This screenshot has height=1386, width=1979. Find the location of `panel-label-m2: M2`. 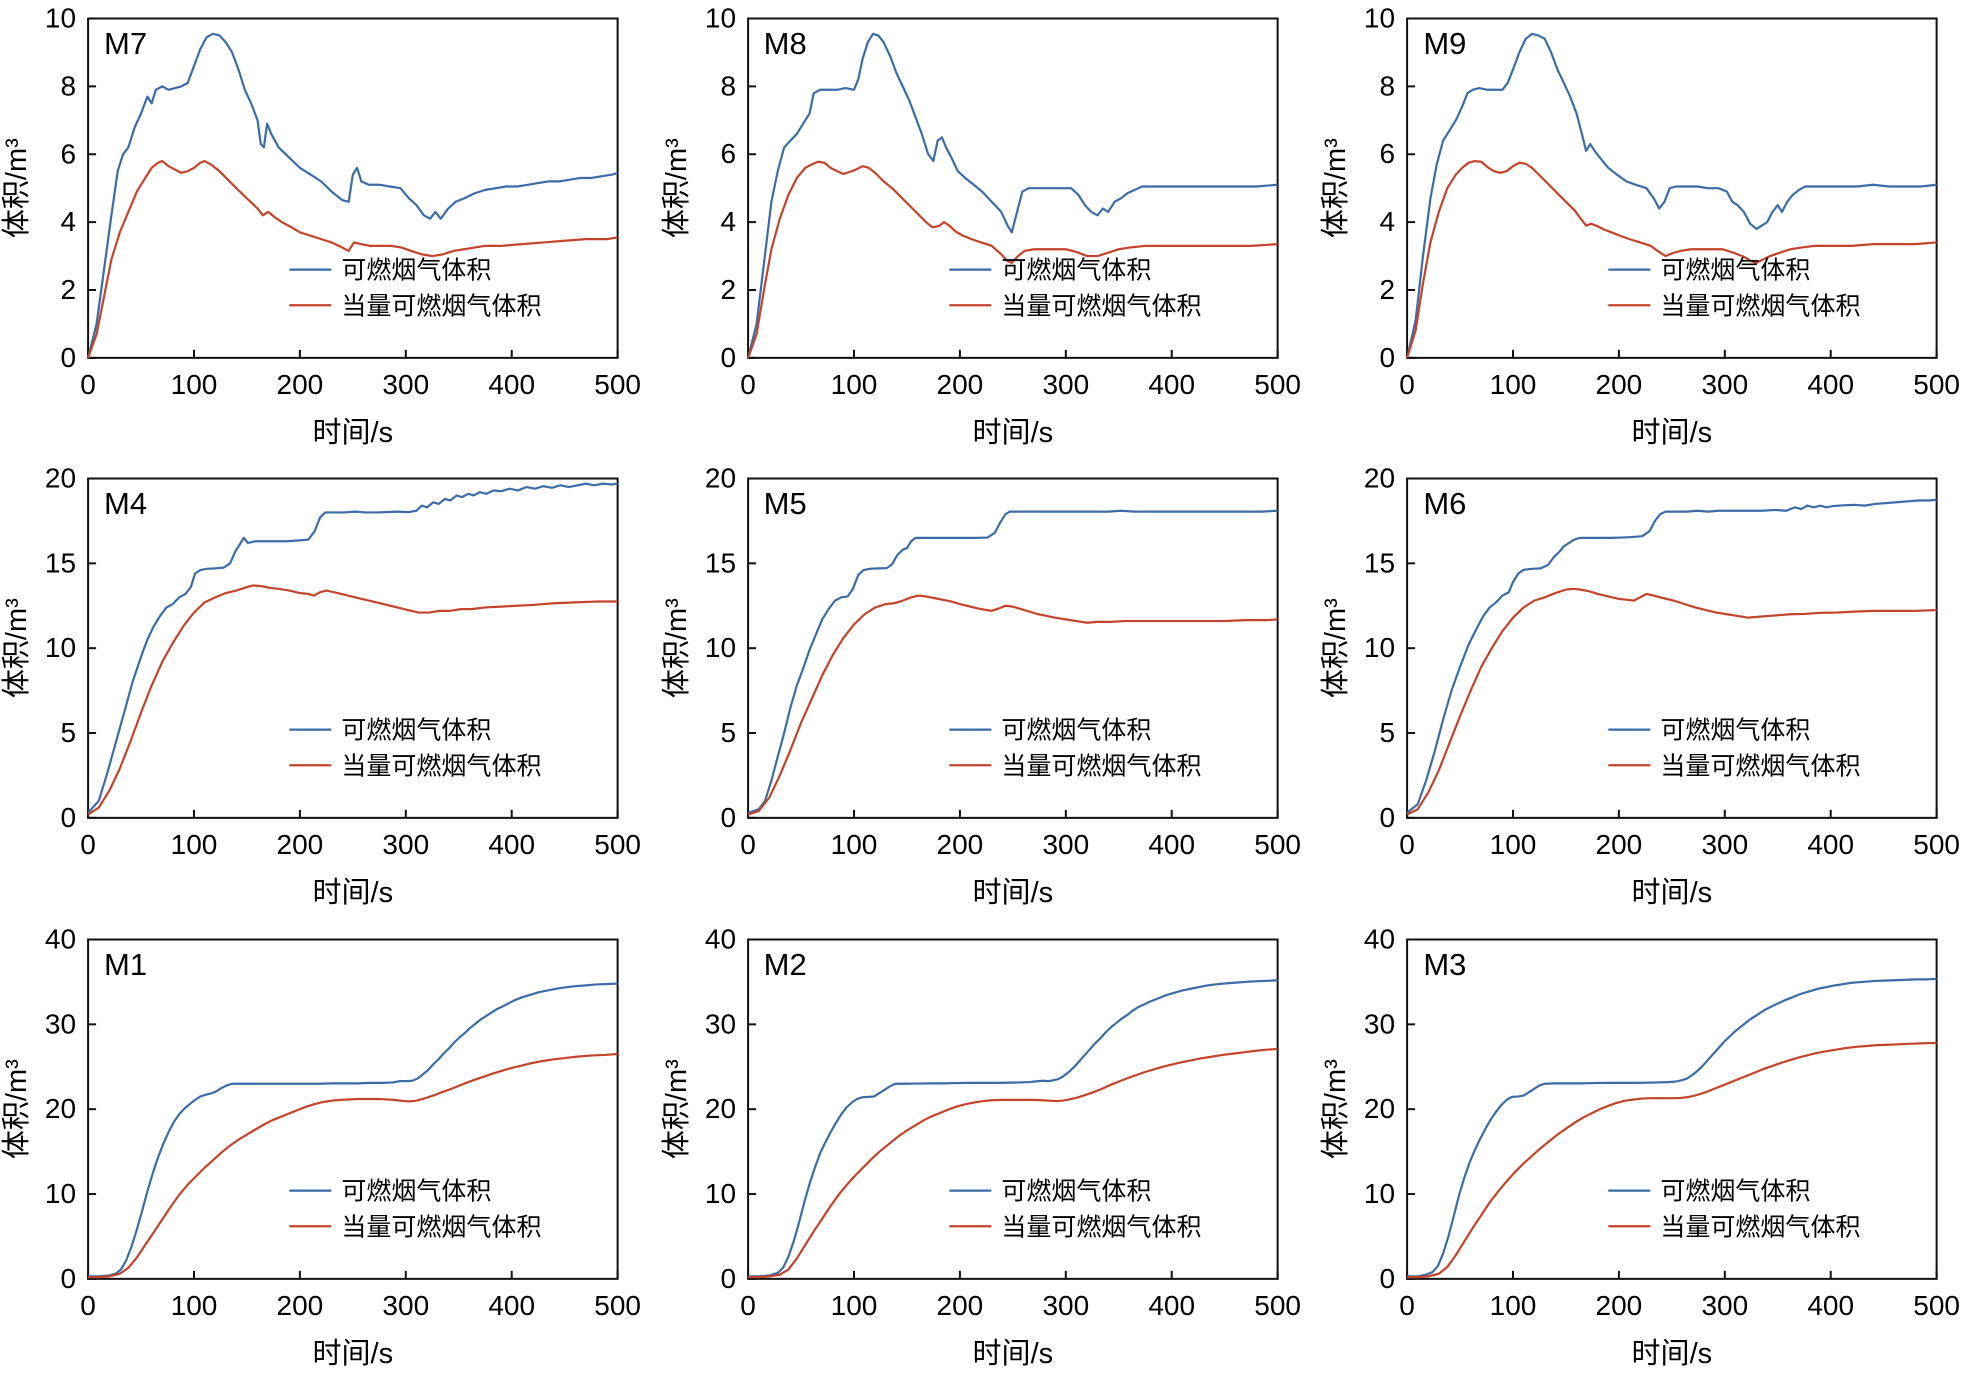

panel-label-m2: M2 is located at coordinates (785, 964).